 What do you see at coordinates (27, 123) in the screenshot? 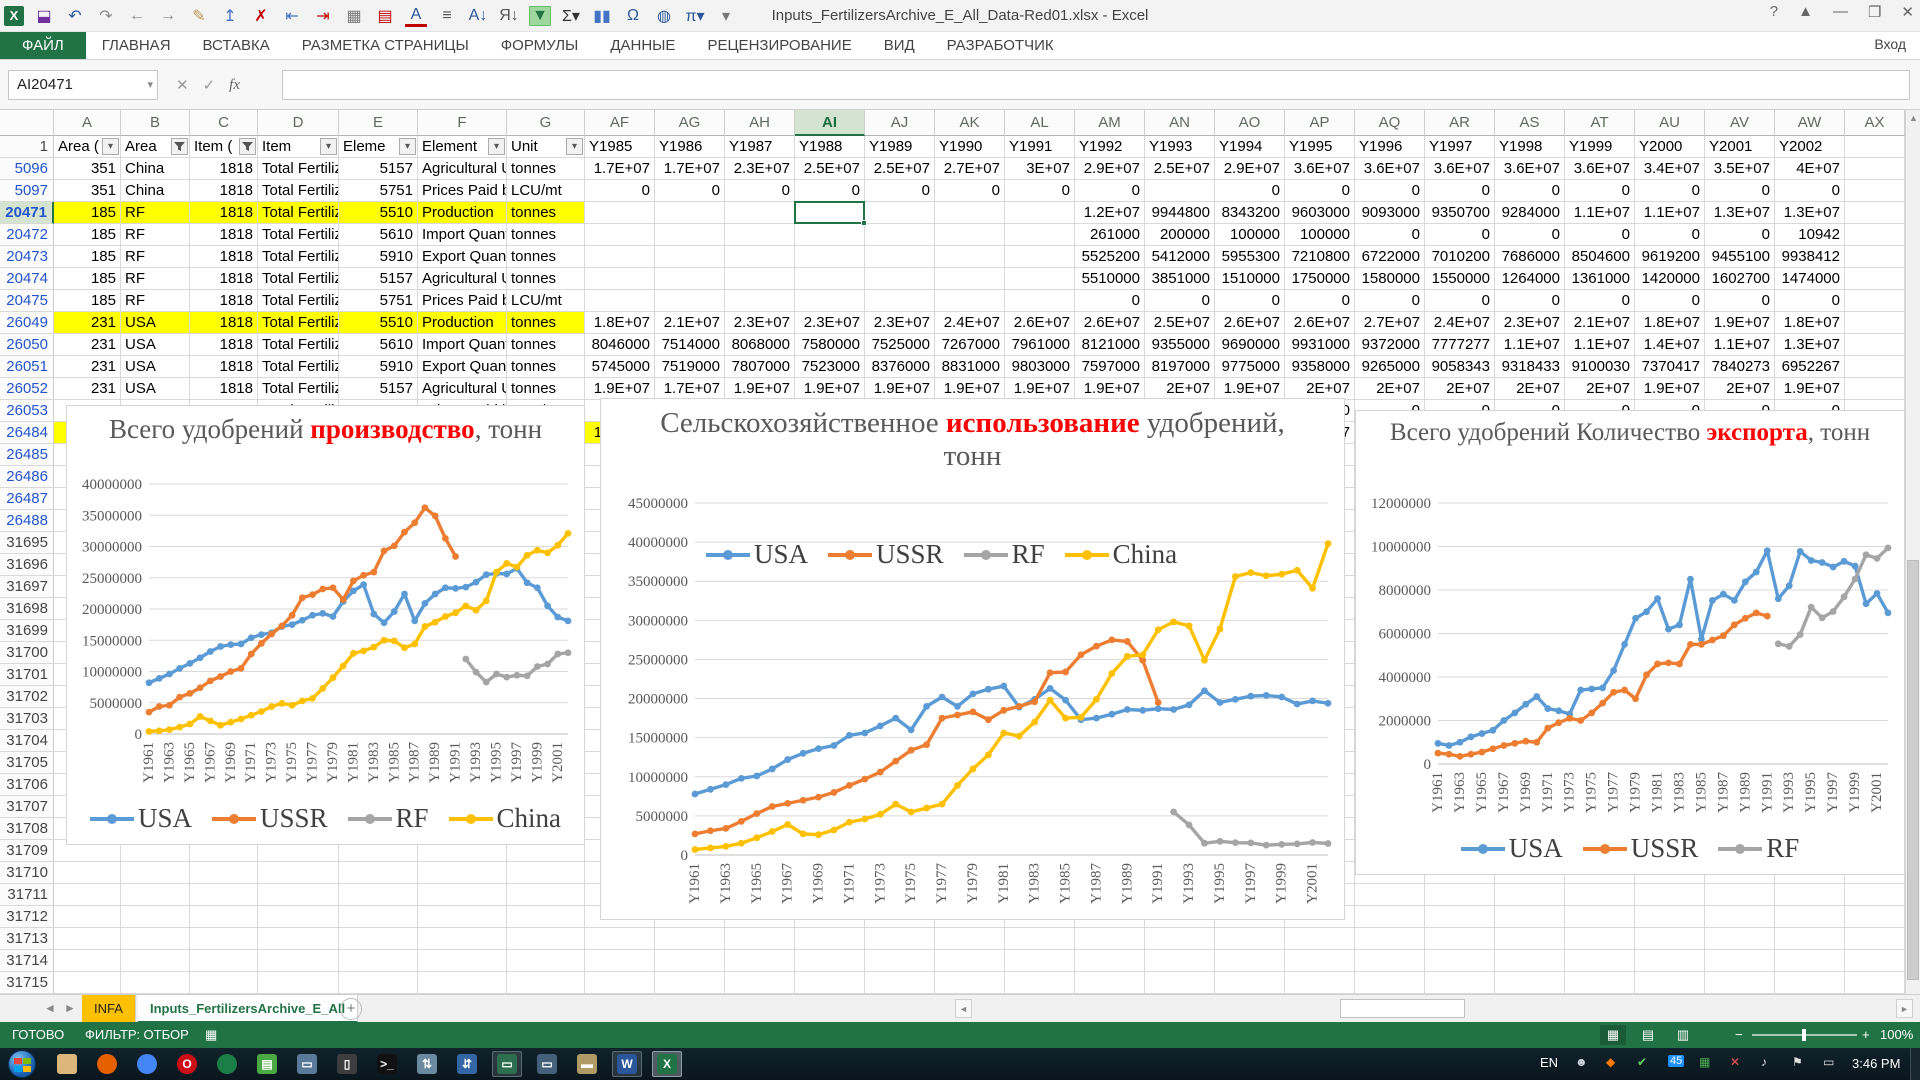
I see `select-all-corner` at bounding box center [27, 123].